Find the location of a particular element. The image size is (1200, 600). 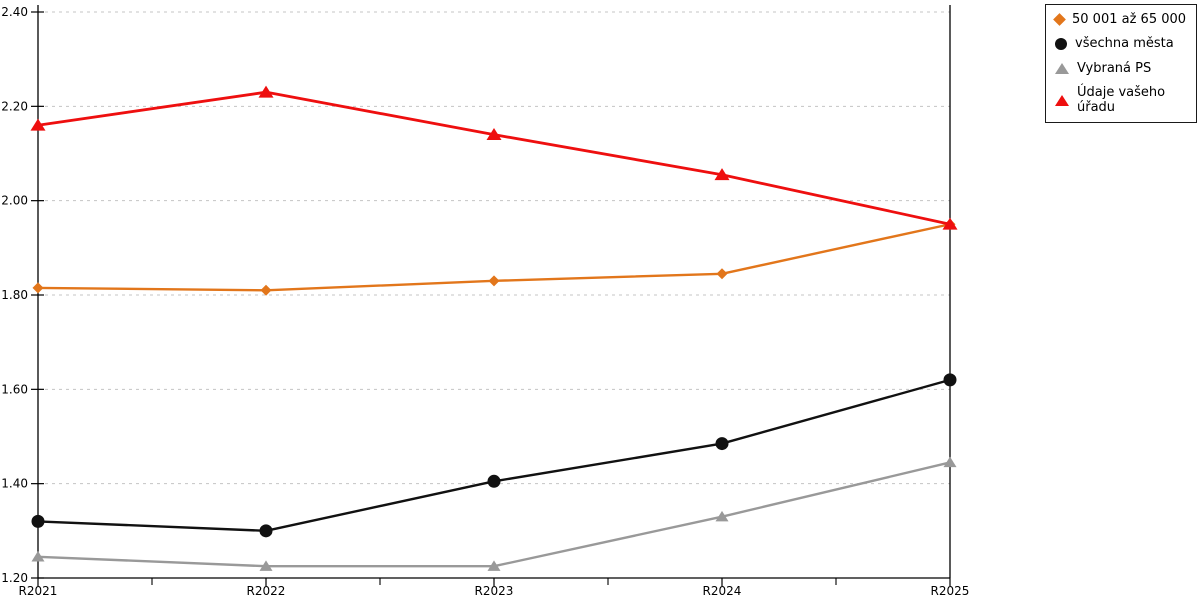

x-tick-label: R2023 is located at coordinates (494, 591).